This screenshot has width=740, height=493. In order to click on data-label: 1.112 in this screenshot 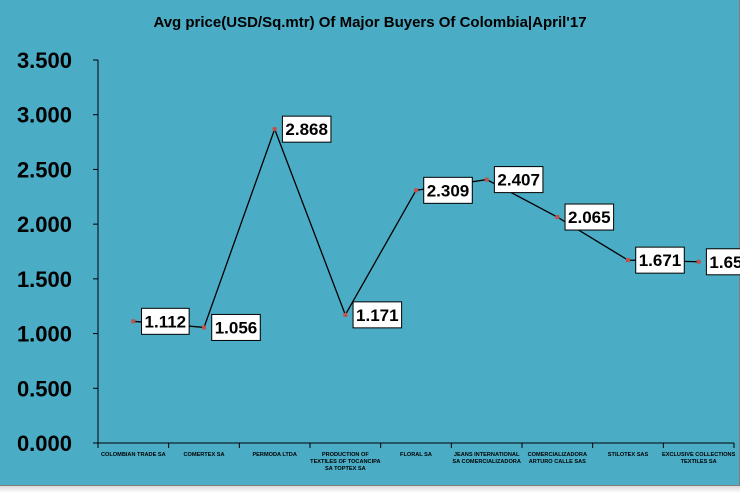, I will do `click(165, 321)`.